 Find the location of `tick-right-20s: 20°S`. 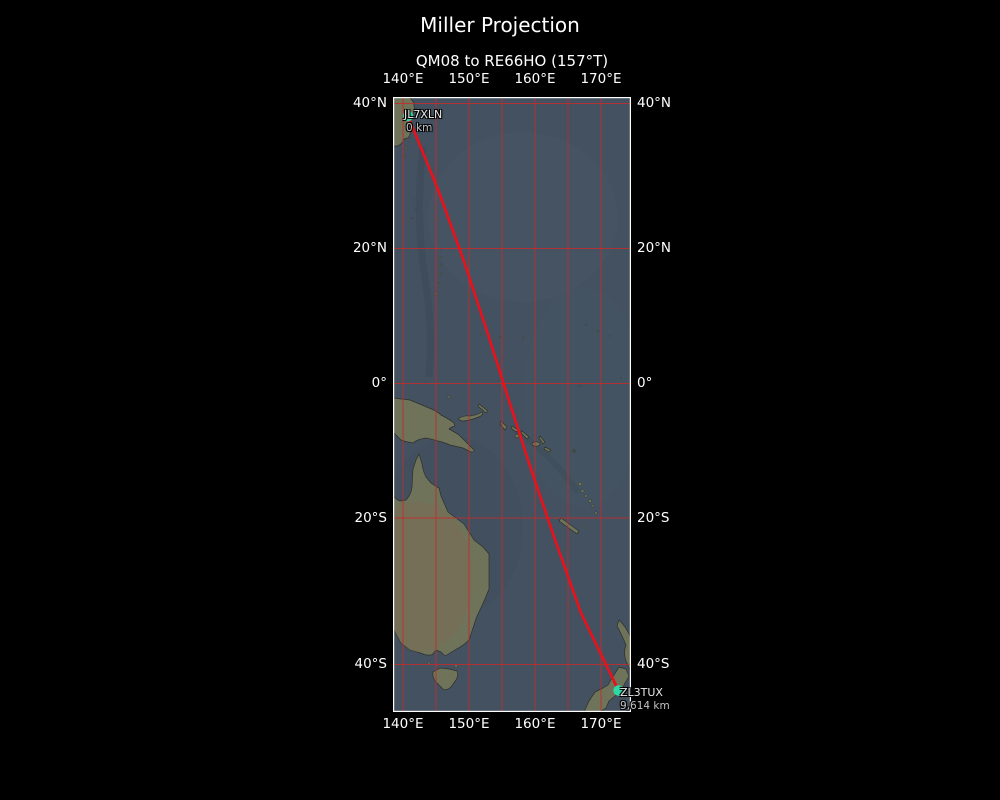

tick-right-20s: 20°S is located at coordinates (653, 518).